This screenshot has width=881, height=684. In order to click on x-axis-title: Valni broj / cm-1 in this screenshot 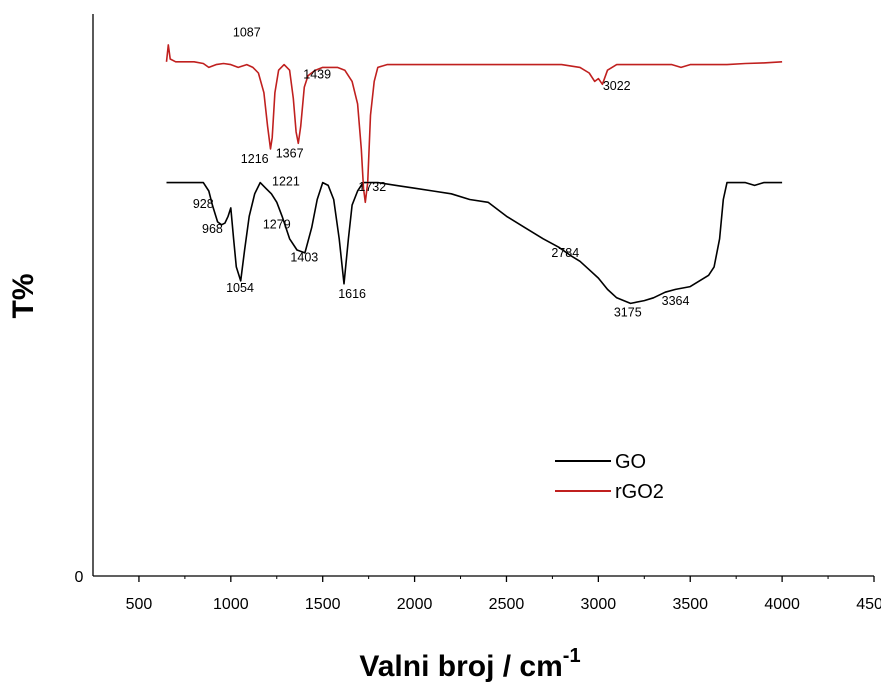, I will do `click(469, 664)`.